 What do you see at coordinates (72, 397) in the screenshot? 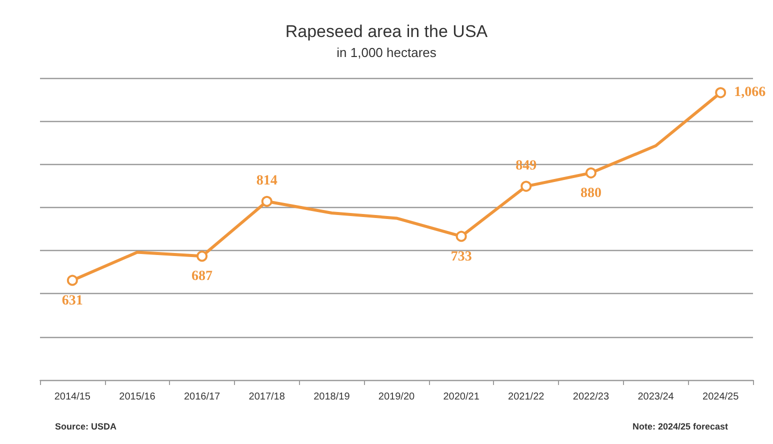
I see `x-tick-label: 2014/15` at bounding box center [72, 397].